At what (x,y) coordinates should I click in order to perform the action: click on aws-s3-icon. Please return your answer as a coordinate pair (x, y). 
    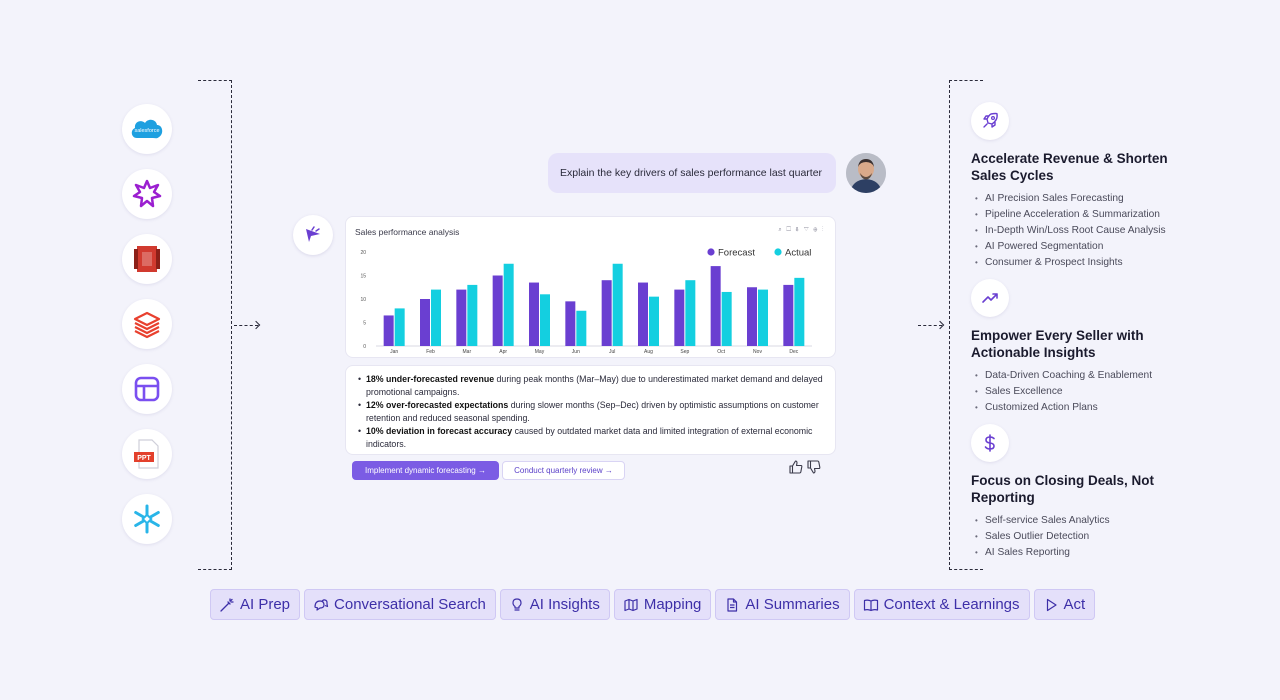
    Looking at the image, I should click on (147, 259).